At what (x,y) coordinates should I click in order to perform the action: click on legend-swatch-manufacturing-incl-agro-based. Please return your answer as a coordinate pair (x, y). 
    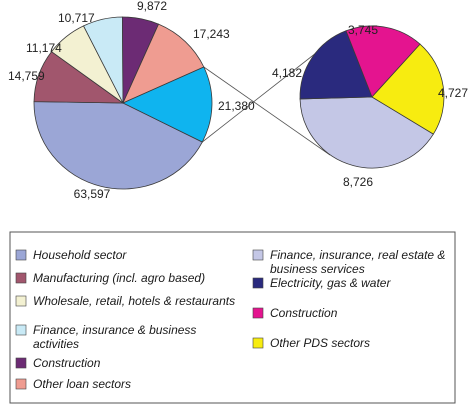
    Looking at the image, I should click on (21, 278).